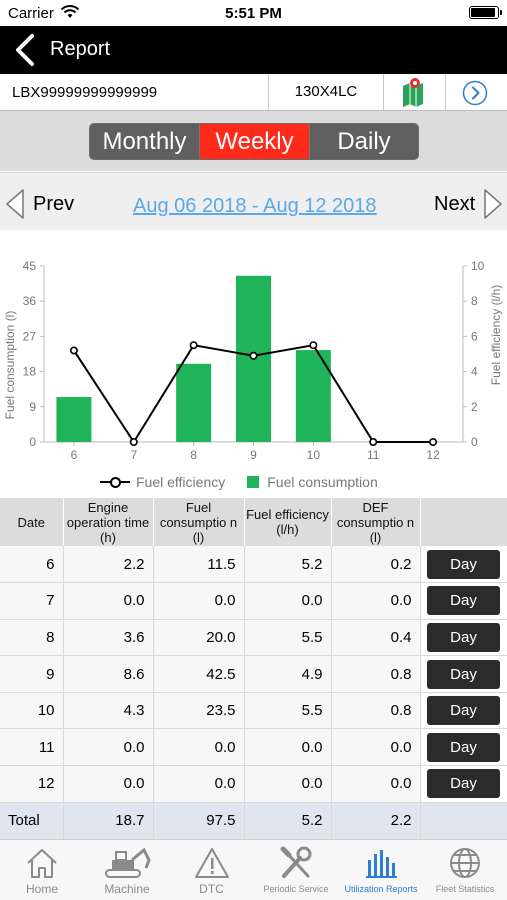  I want to click on header-engine-time: Engine operation time (h), so click(108, 522).